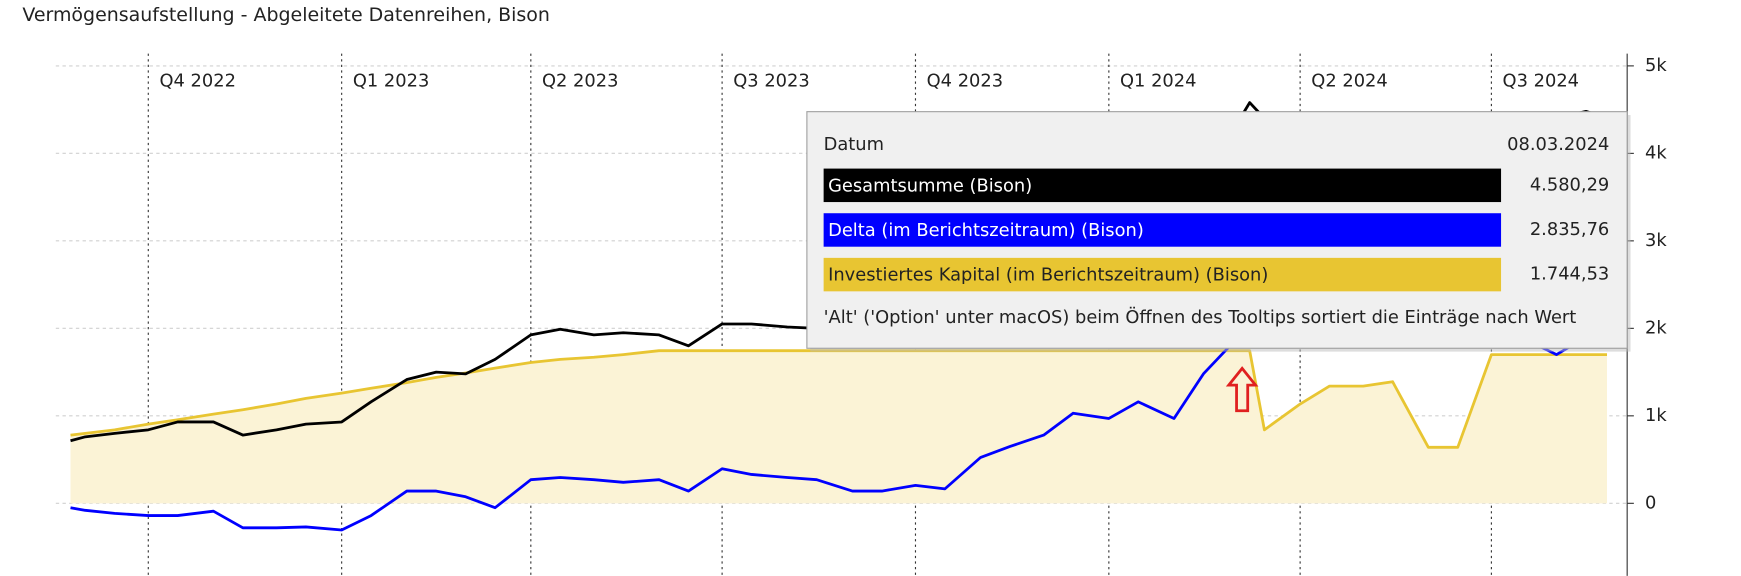 The height and width of the screenshot is (576, 1741). Describe the element at coordinates (1650, 502) in the screenshot. I see `y-tick-label: 0` at that location.